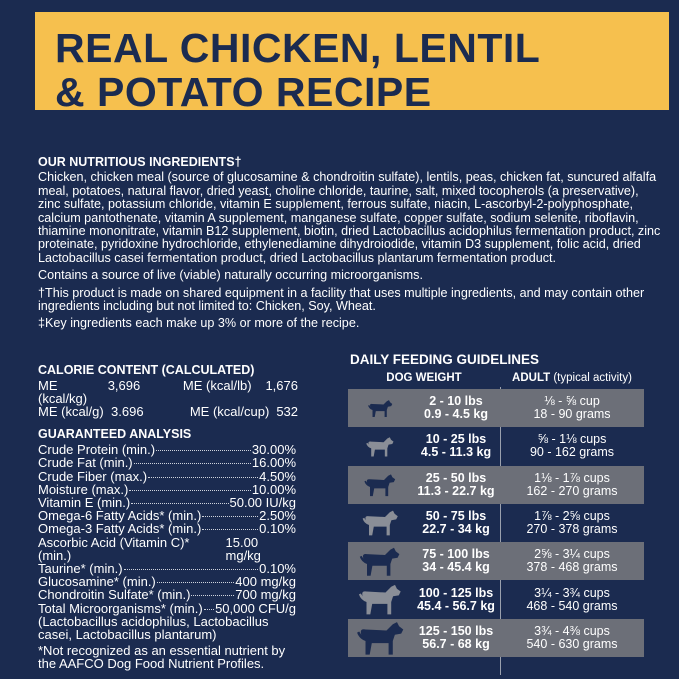 This screenshot has height=679, width=679. I want to click on nutrient-value: 700 mg/kg, so click(265, 595).